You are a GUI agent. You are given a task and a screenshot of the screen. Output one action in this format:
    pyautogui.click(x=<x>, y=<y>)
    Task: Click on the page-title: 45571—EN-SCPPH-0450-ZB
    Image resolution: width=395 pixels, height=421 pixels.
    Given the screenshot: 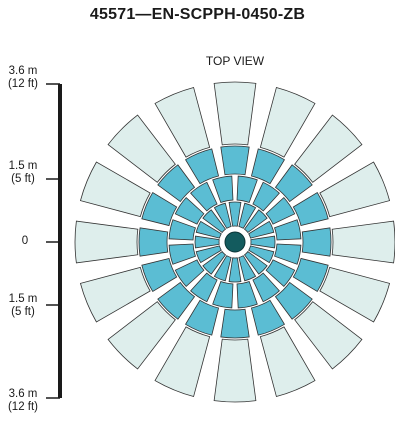 What is the action you would take?
    pyautogui.click(x=197, y=14)
    